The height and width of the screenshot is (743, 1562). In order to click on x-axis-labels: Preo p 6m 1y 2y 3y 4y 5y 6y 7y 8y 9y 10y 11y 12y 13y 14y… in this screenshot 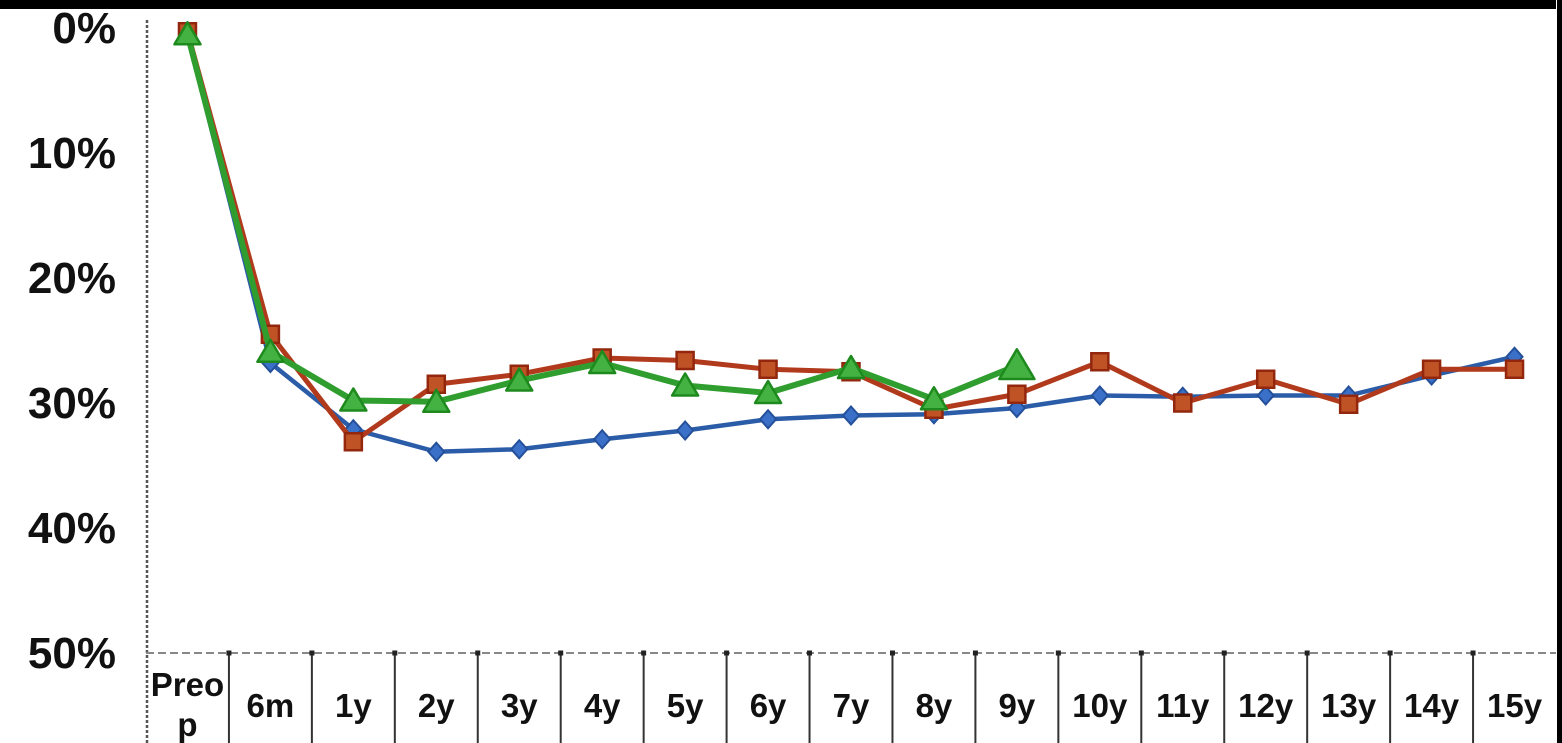, I will do `click(847, 704)`.